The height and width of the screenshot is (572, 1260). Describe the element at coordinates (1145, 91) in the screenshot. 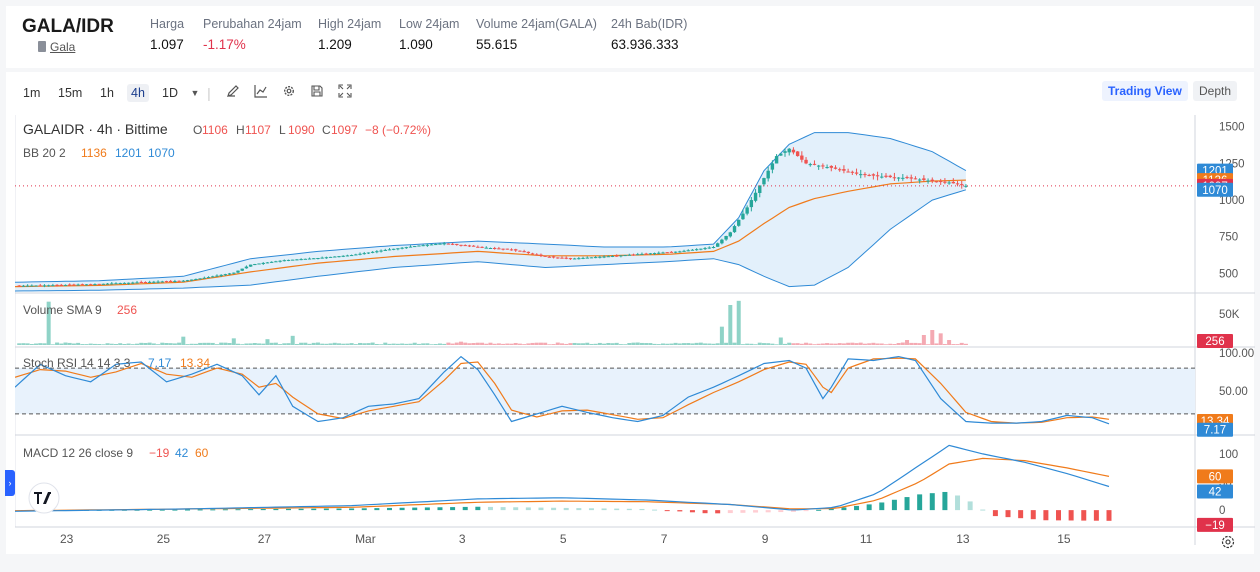

I see `trading-view-tab: Trading View` at that location.